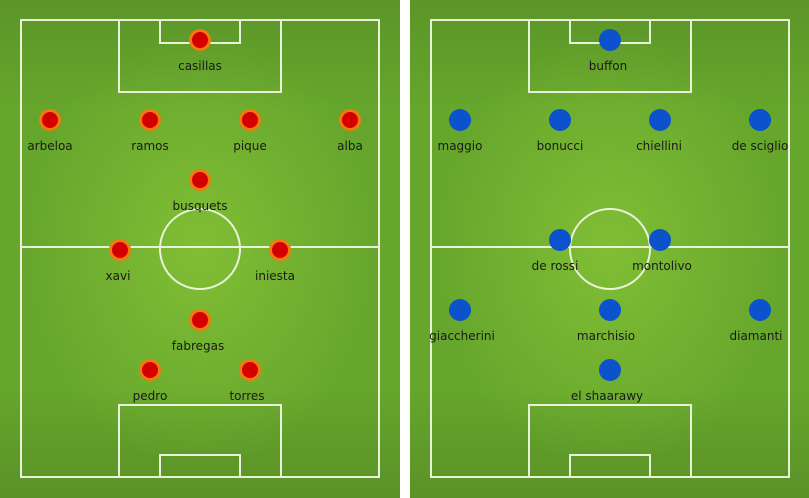 The image size is (809, 498). What do you see at coordinates (200, 66) in the screenshot?
I see `player-name: casillas` at bounding box center [200, 66].